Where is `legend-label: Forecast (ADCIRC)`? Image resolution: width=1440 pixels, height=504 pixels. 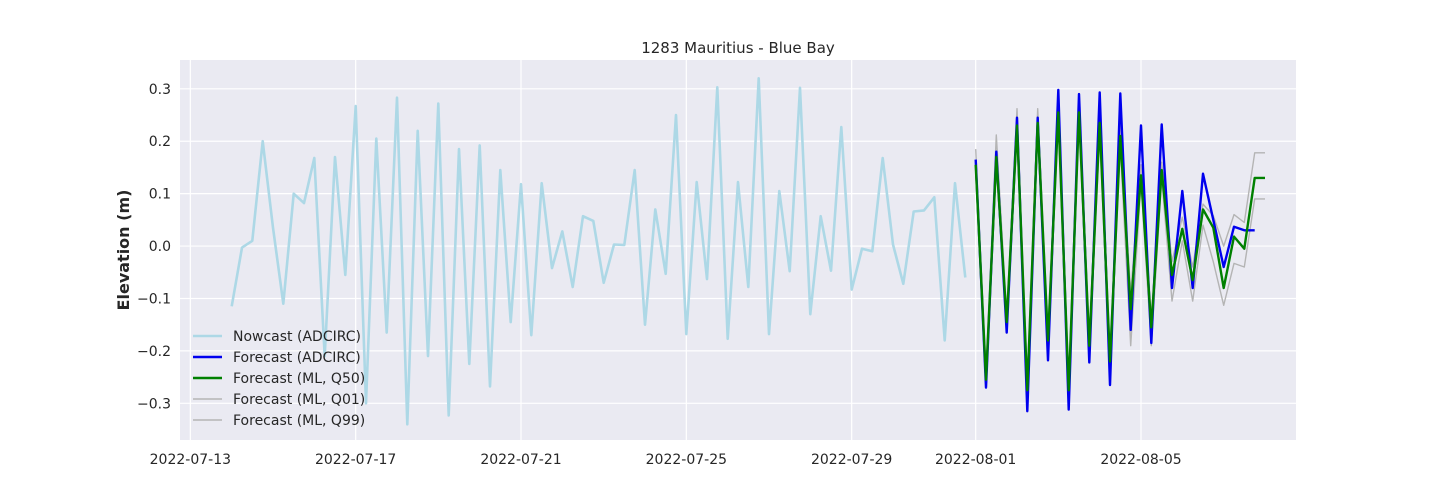
legend-label: Forecast (ADCIRC) is located at coordinates (297, 358).